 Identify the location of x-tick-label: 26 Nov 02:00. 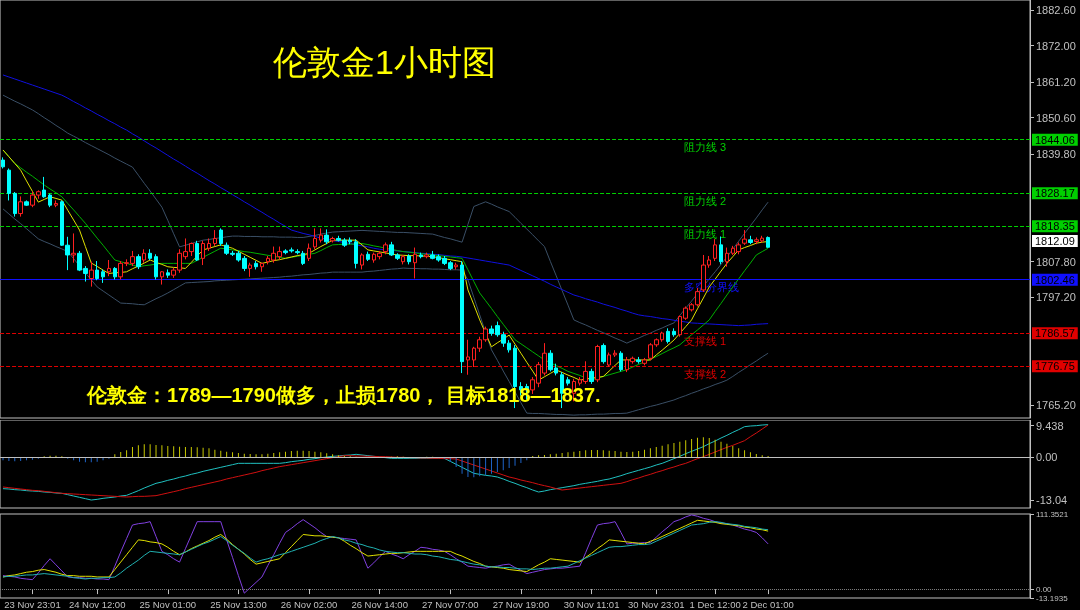
(309, 604).